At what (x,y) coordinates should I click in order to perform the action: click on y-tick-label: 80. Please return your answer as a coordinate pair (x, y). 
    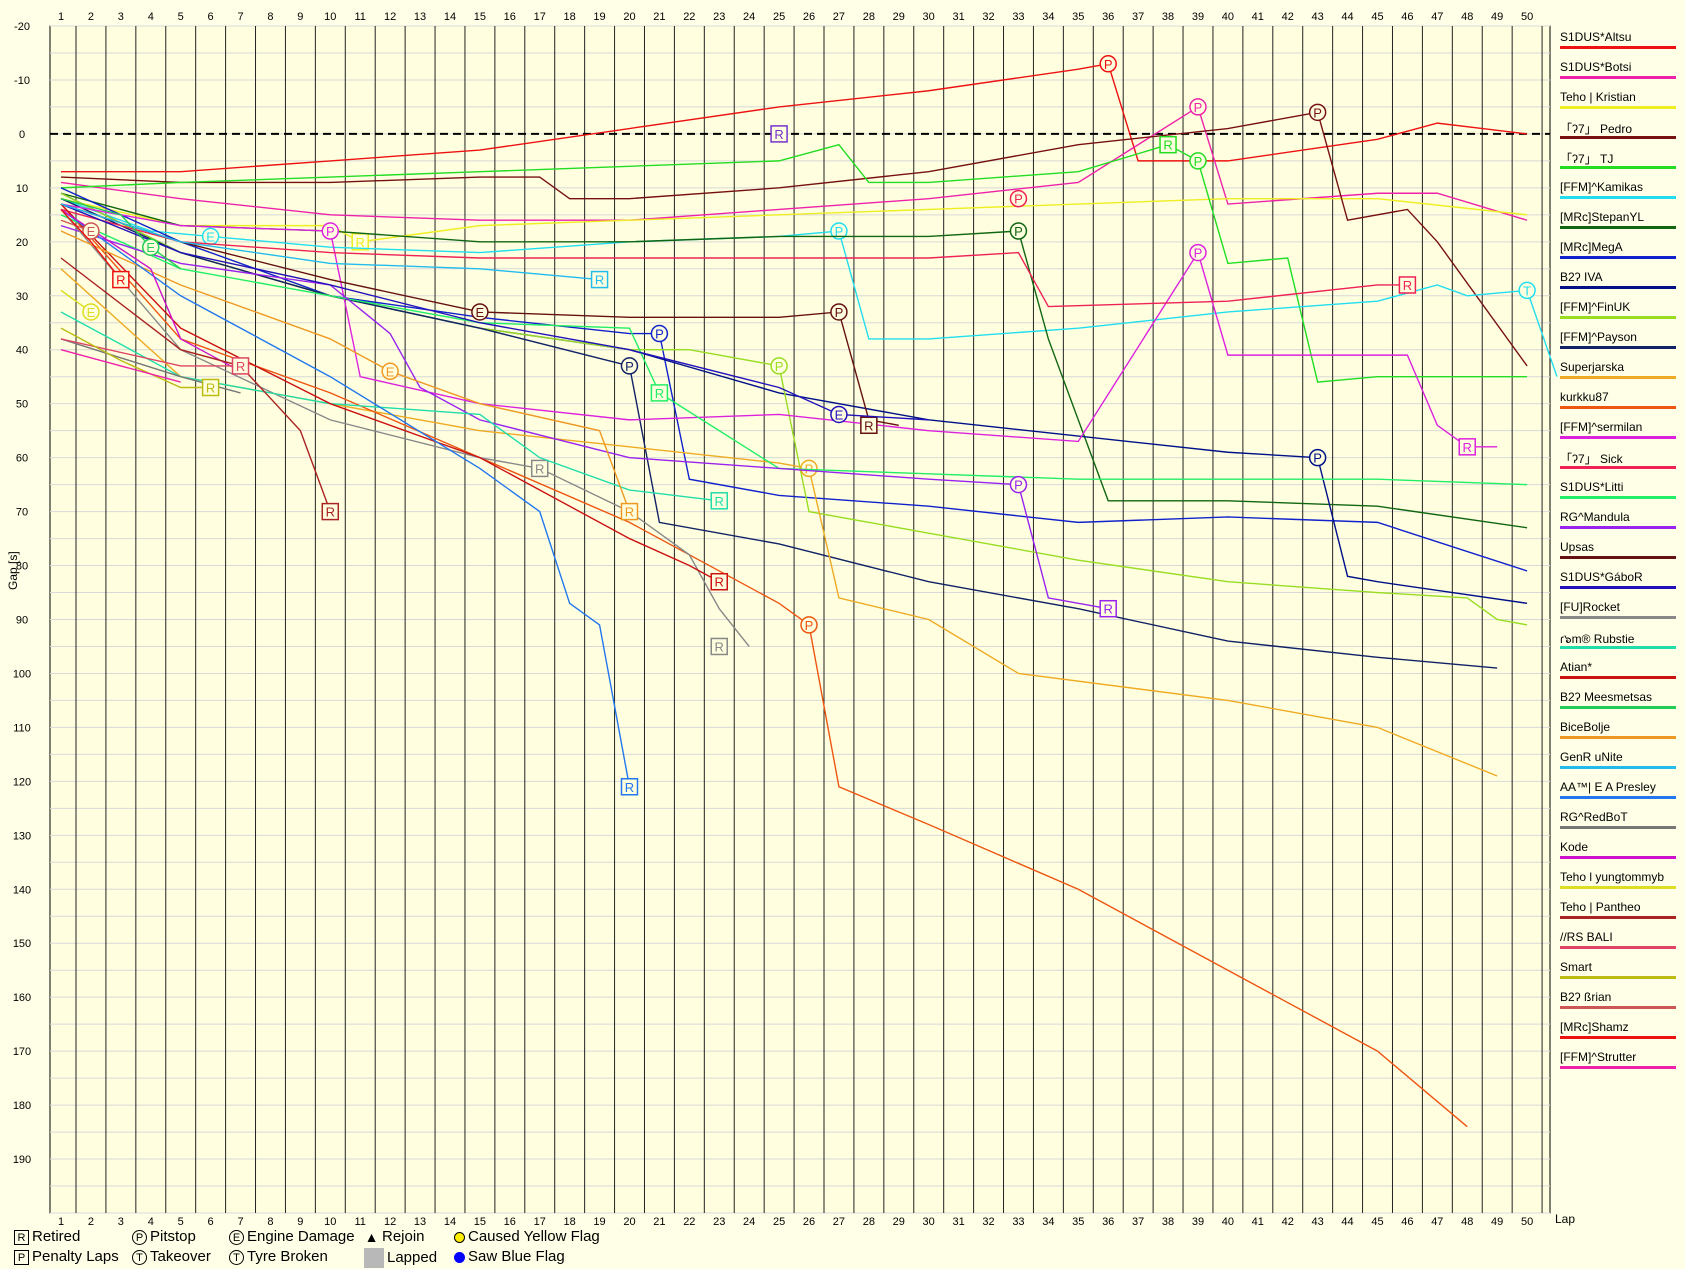
    Looking at the image, I should click on (22, 567).